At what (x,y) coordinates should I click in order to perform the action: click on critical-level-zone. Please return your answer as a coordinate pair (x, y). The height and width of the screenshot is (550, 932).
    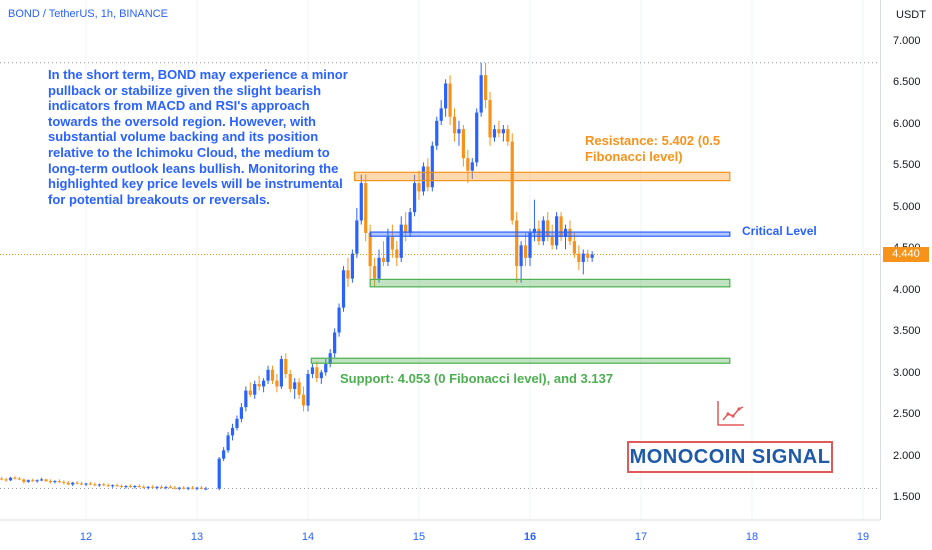
    Looking at the image, I should click on (550, 234).